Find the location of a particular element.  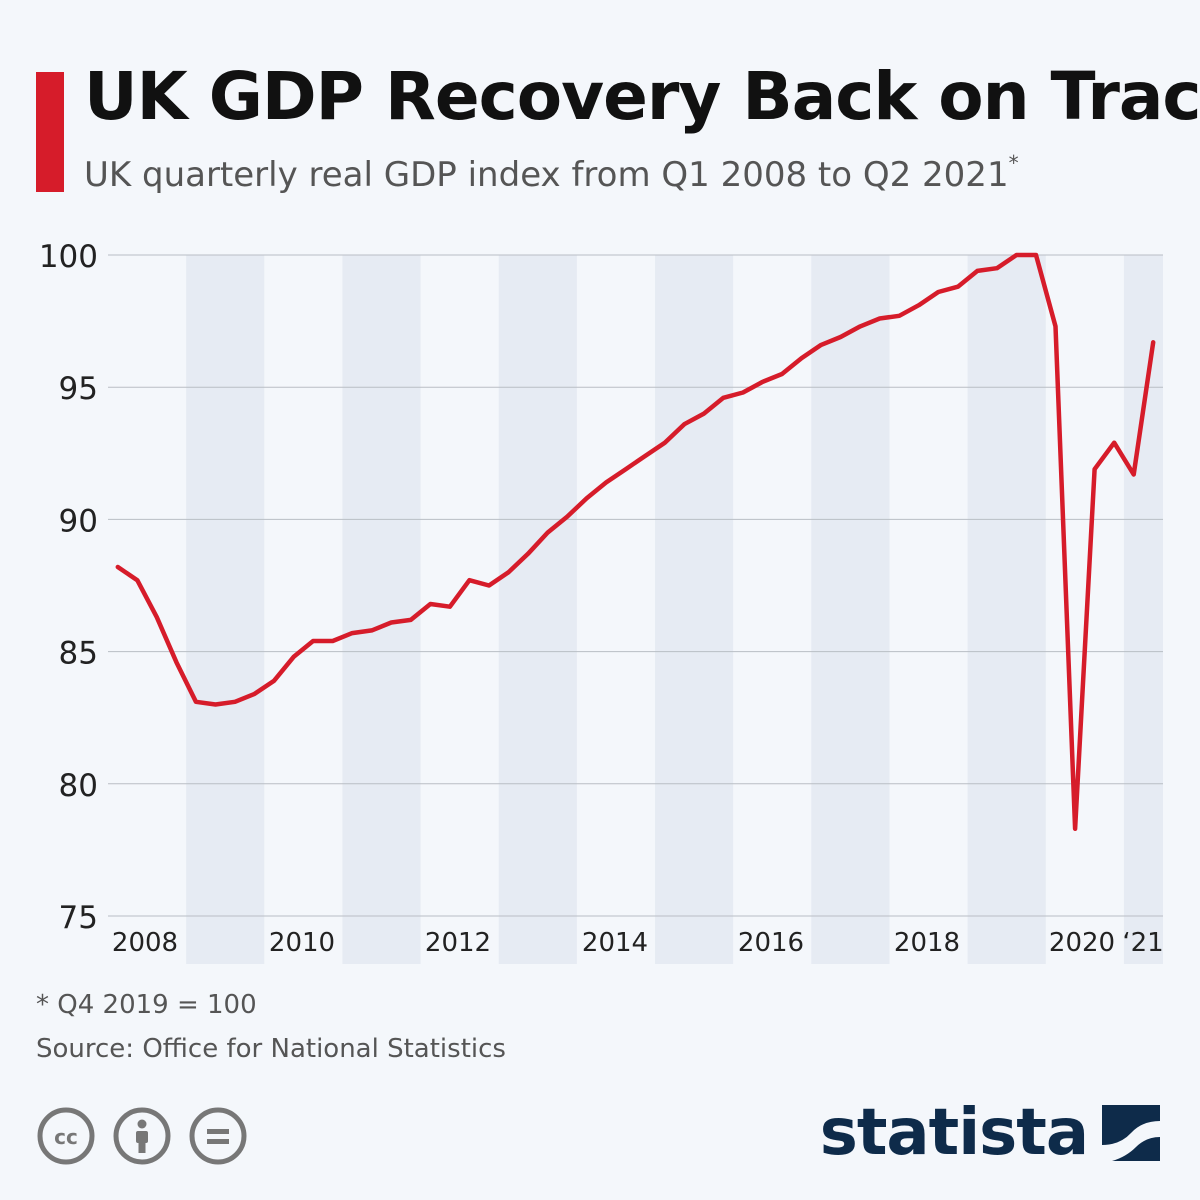

y-tick-label: 95 is located at coordinates (78, 389).